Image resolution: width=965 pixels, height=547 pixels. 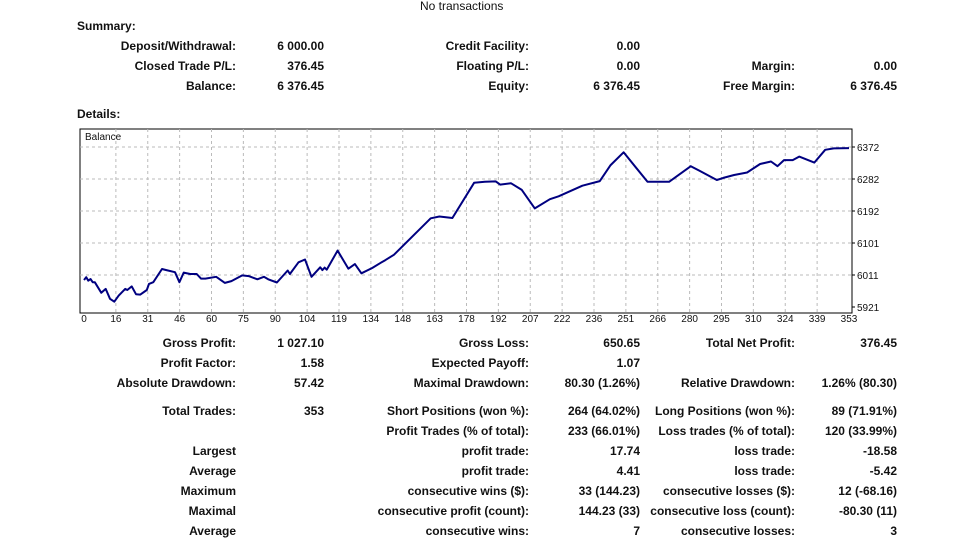 I want to click on x-tick-label: 266, so click(x=657, y=319).